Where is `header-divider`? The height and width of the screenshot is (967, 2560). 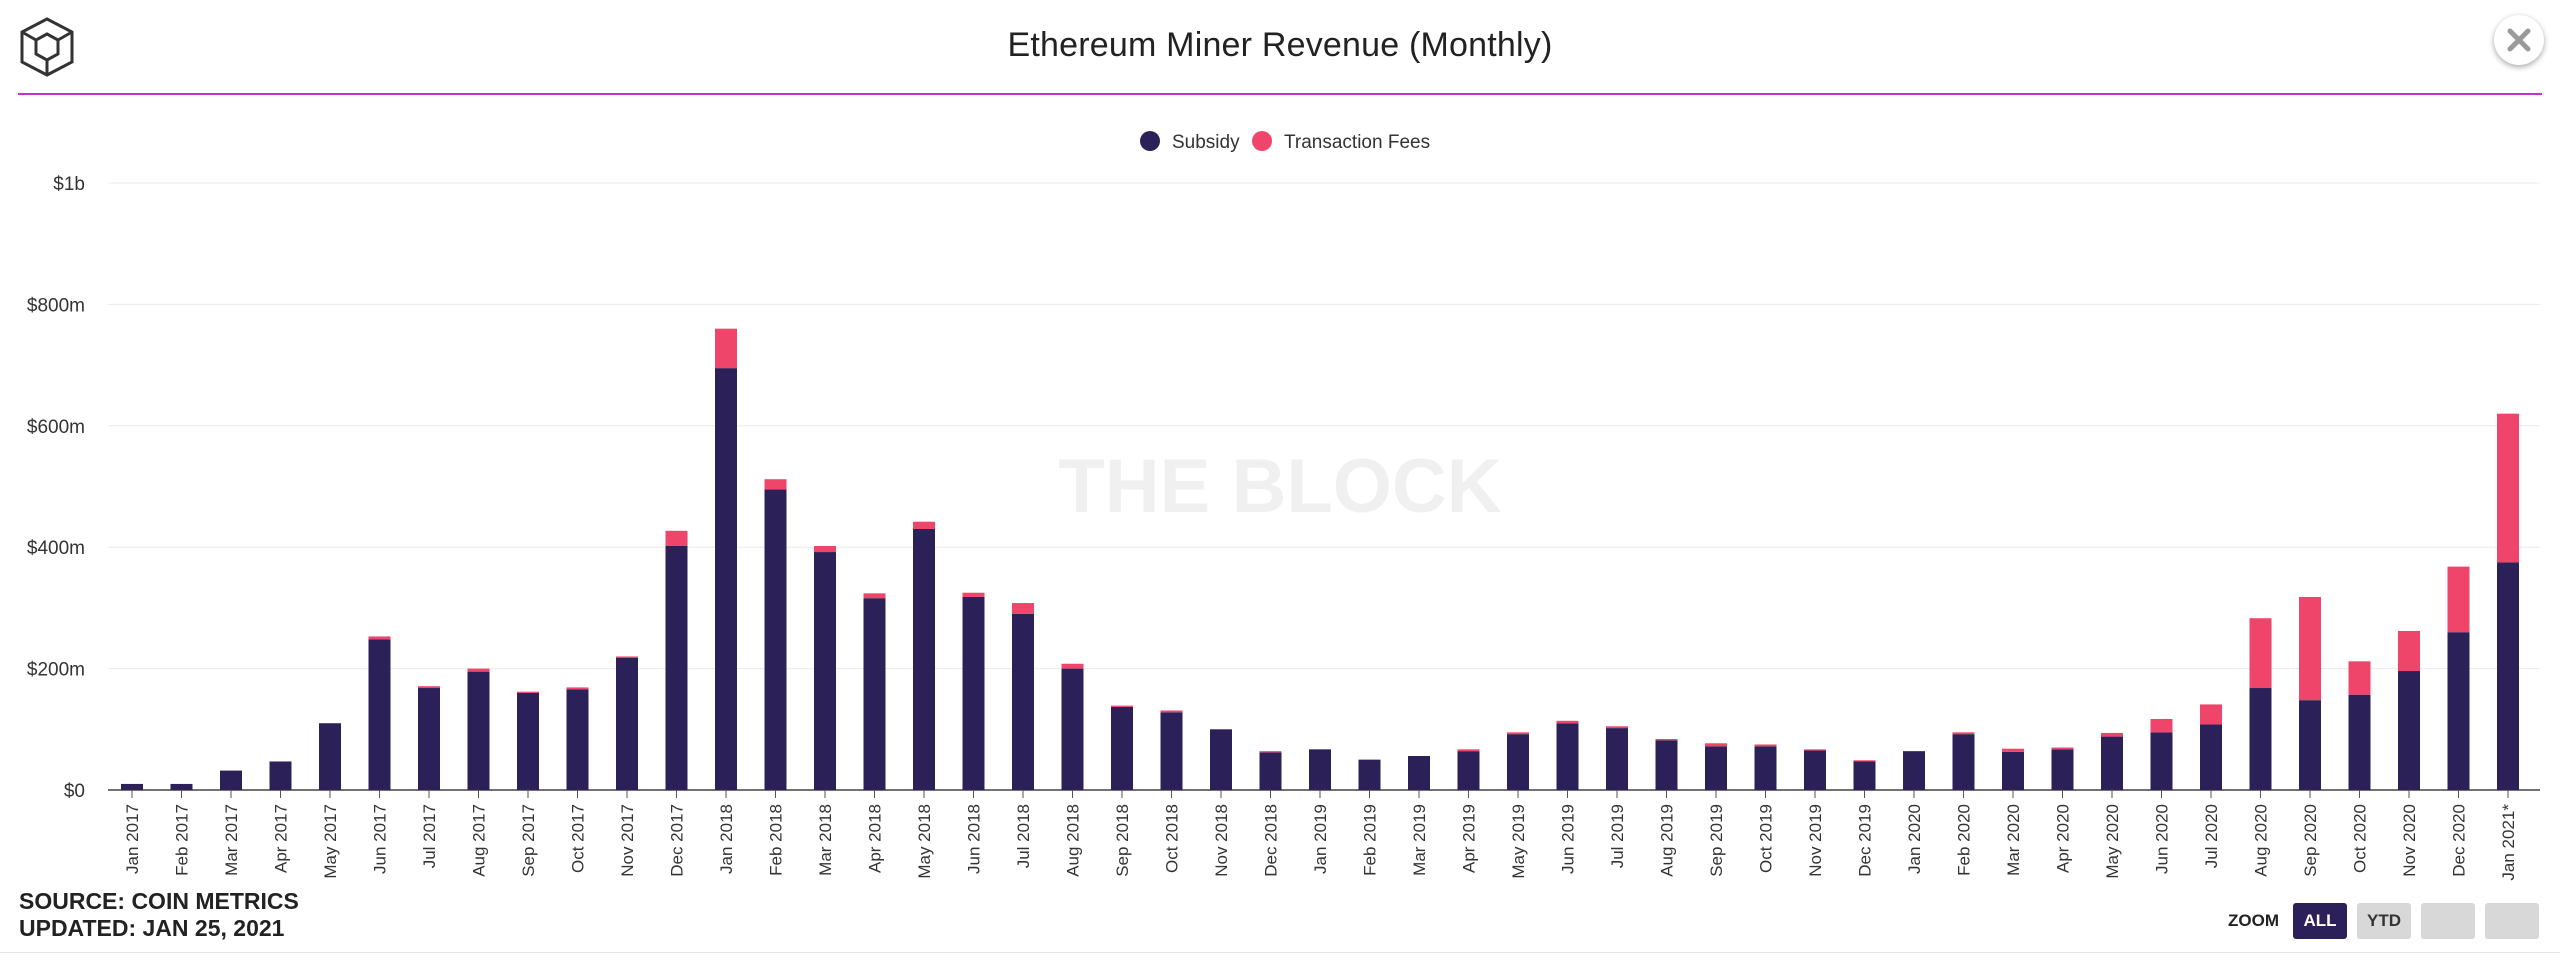
header-divider is located at coordinates (1280, 94).